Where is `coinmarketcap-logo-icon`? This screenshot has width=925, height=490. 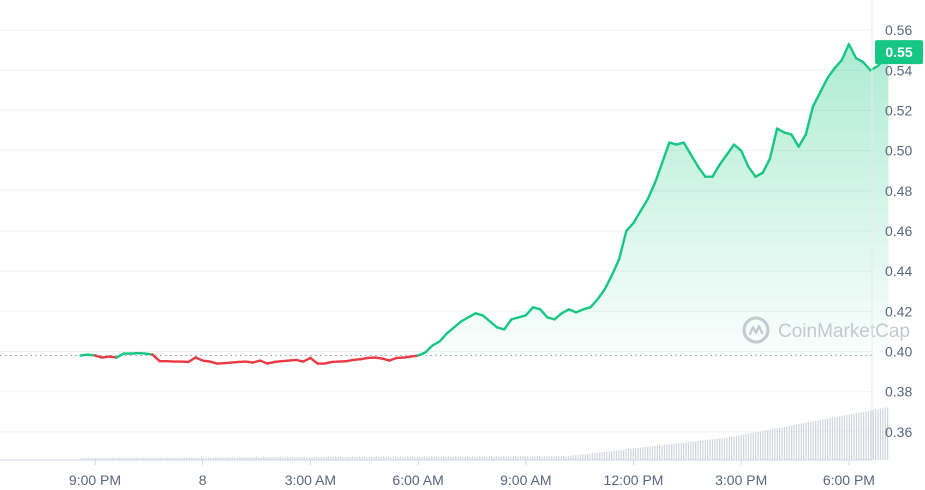
coinmarketcap-logo-icon is located at coordinates (756, 330).